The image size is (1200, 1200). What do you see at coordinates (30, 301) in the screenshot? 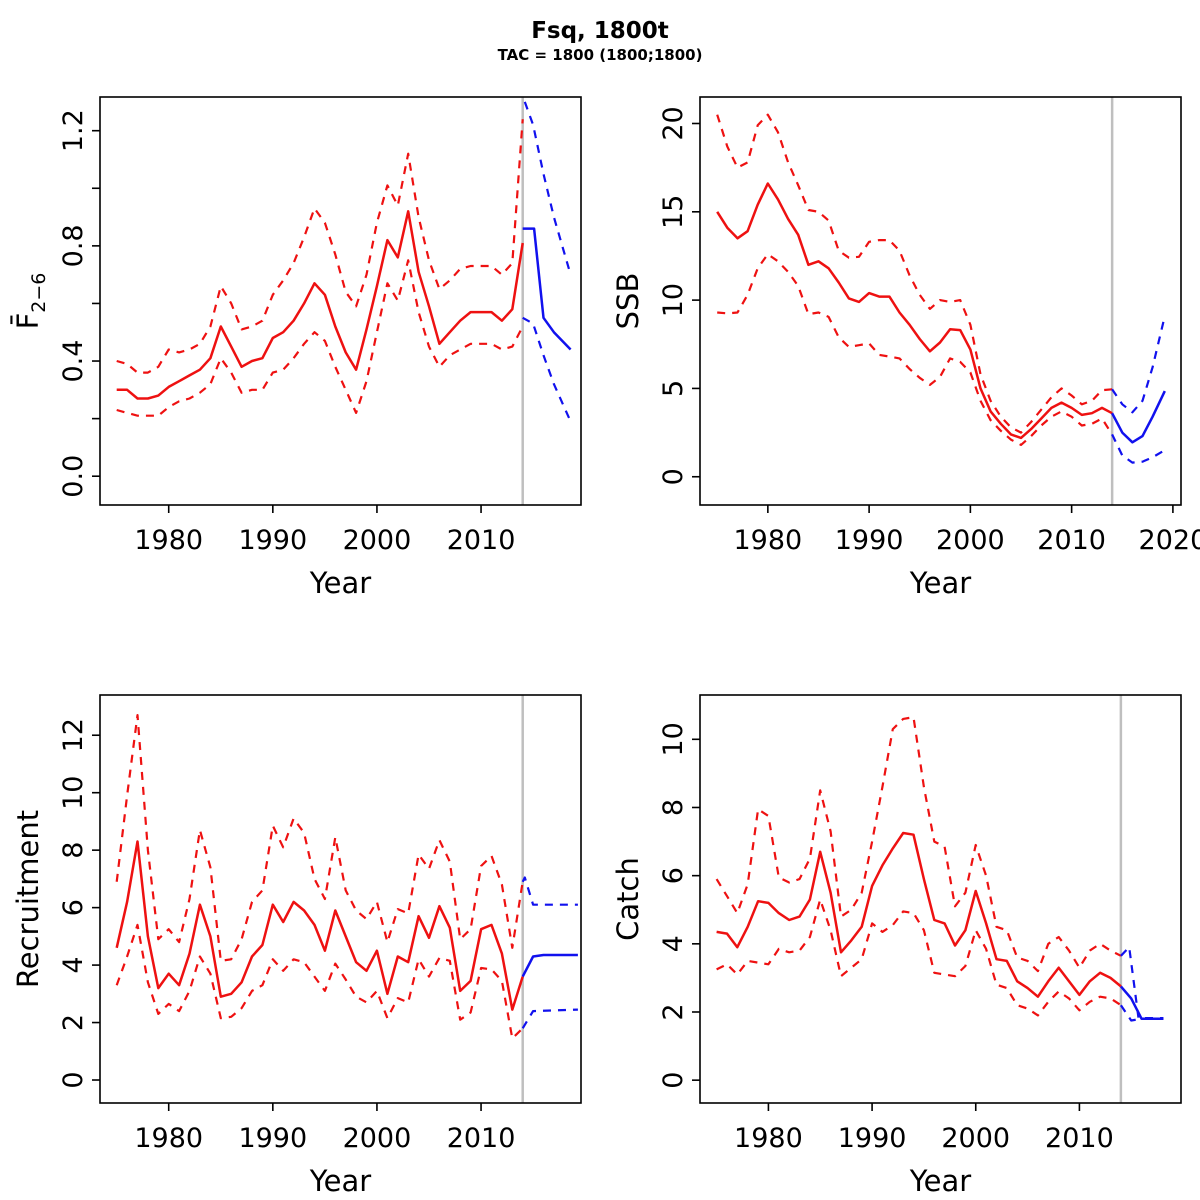
I see `y-axis-title: F̄2−6` at bounding box center [30, 301].